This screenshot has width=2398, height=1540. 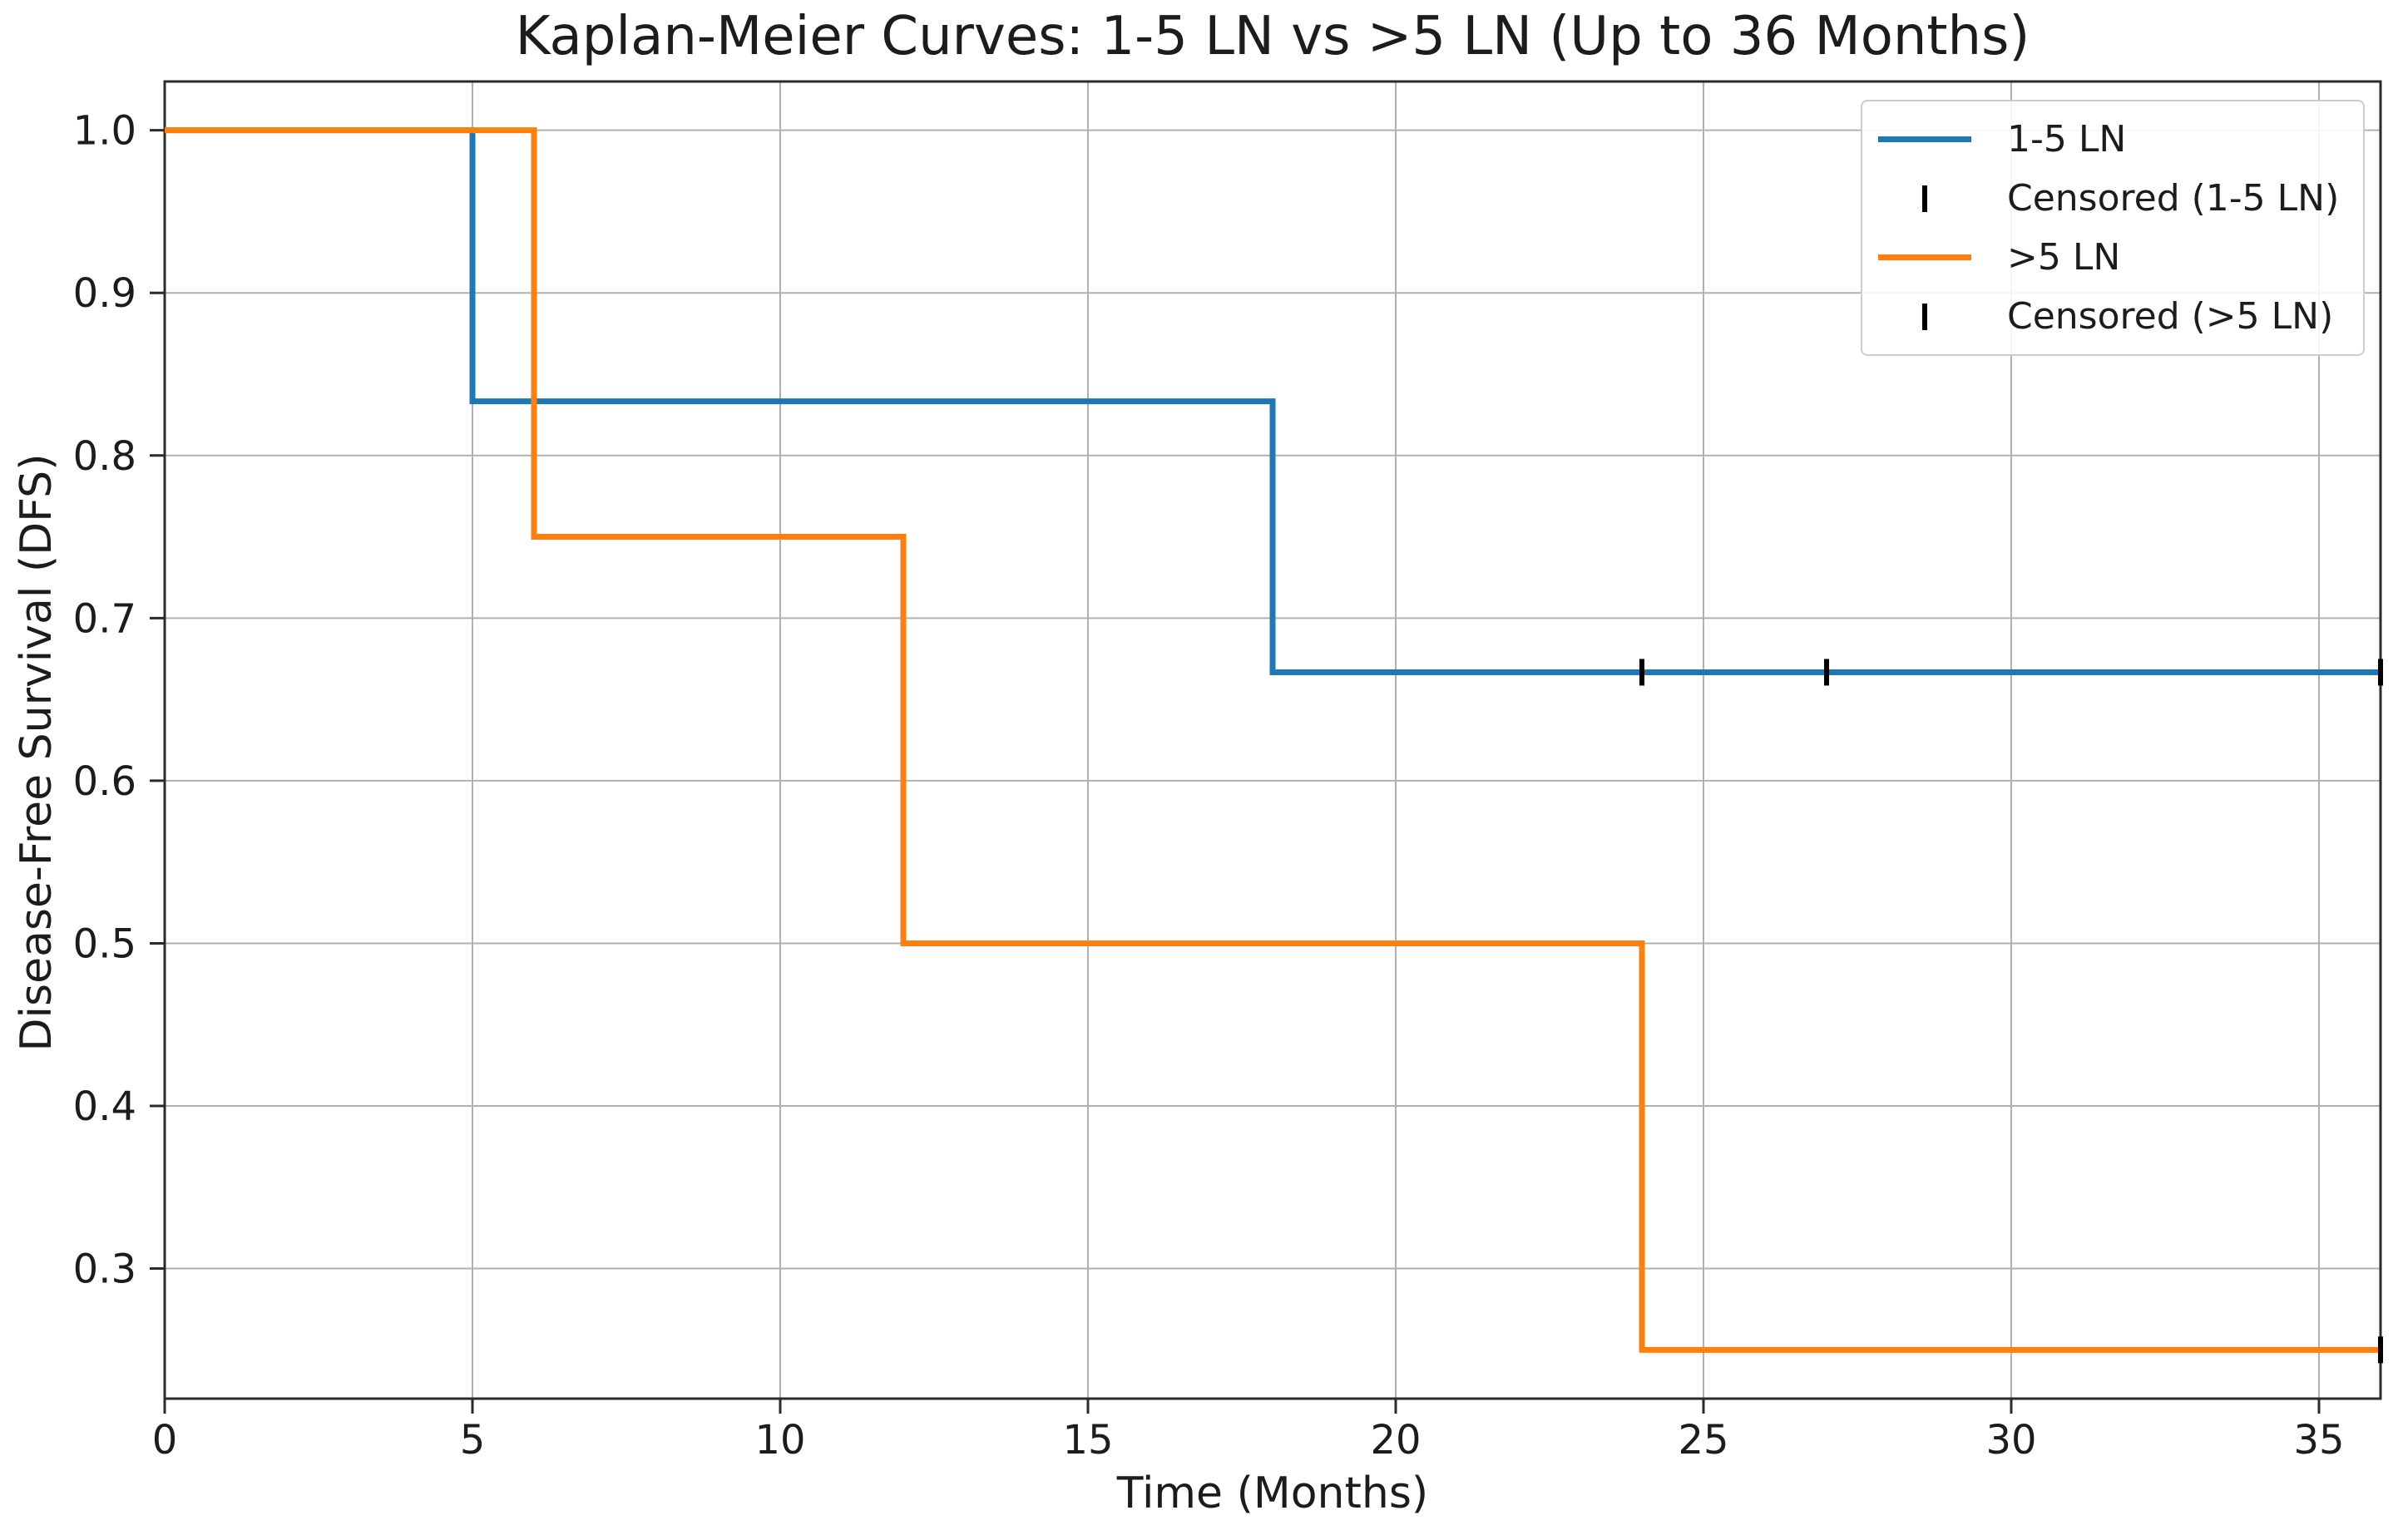 I want to click on y-tick-label-0.8: 0.8, so click(x=105, y=456).